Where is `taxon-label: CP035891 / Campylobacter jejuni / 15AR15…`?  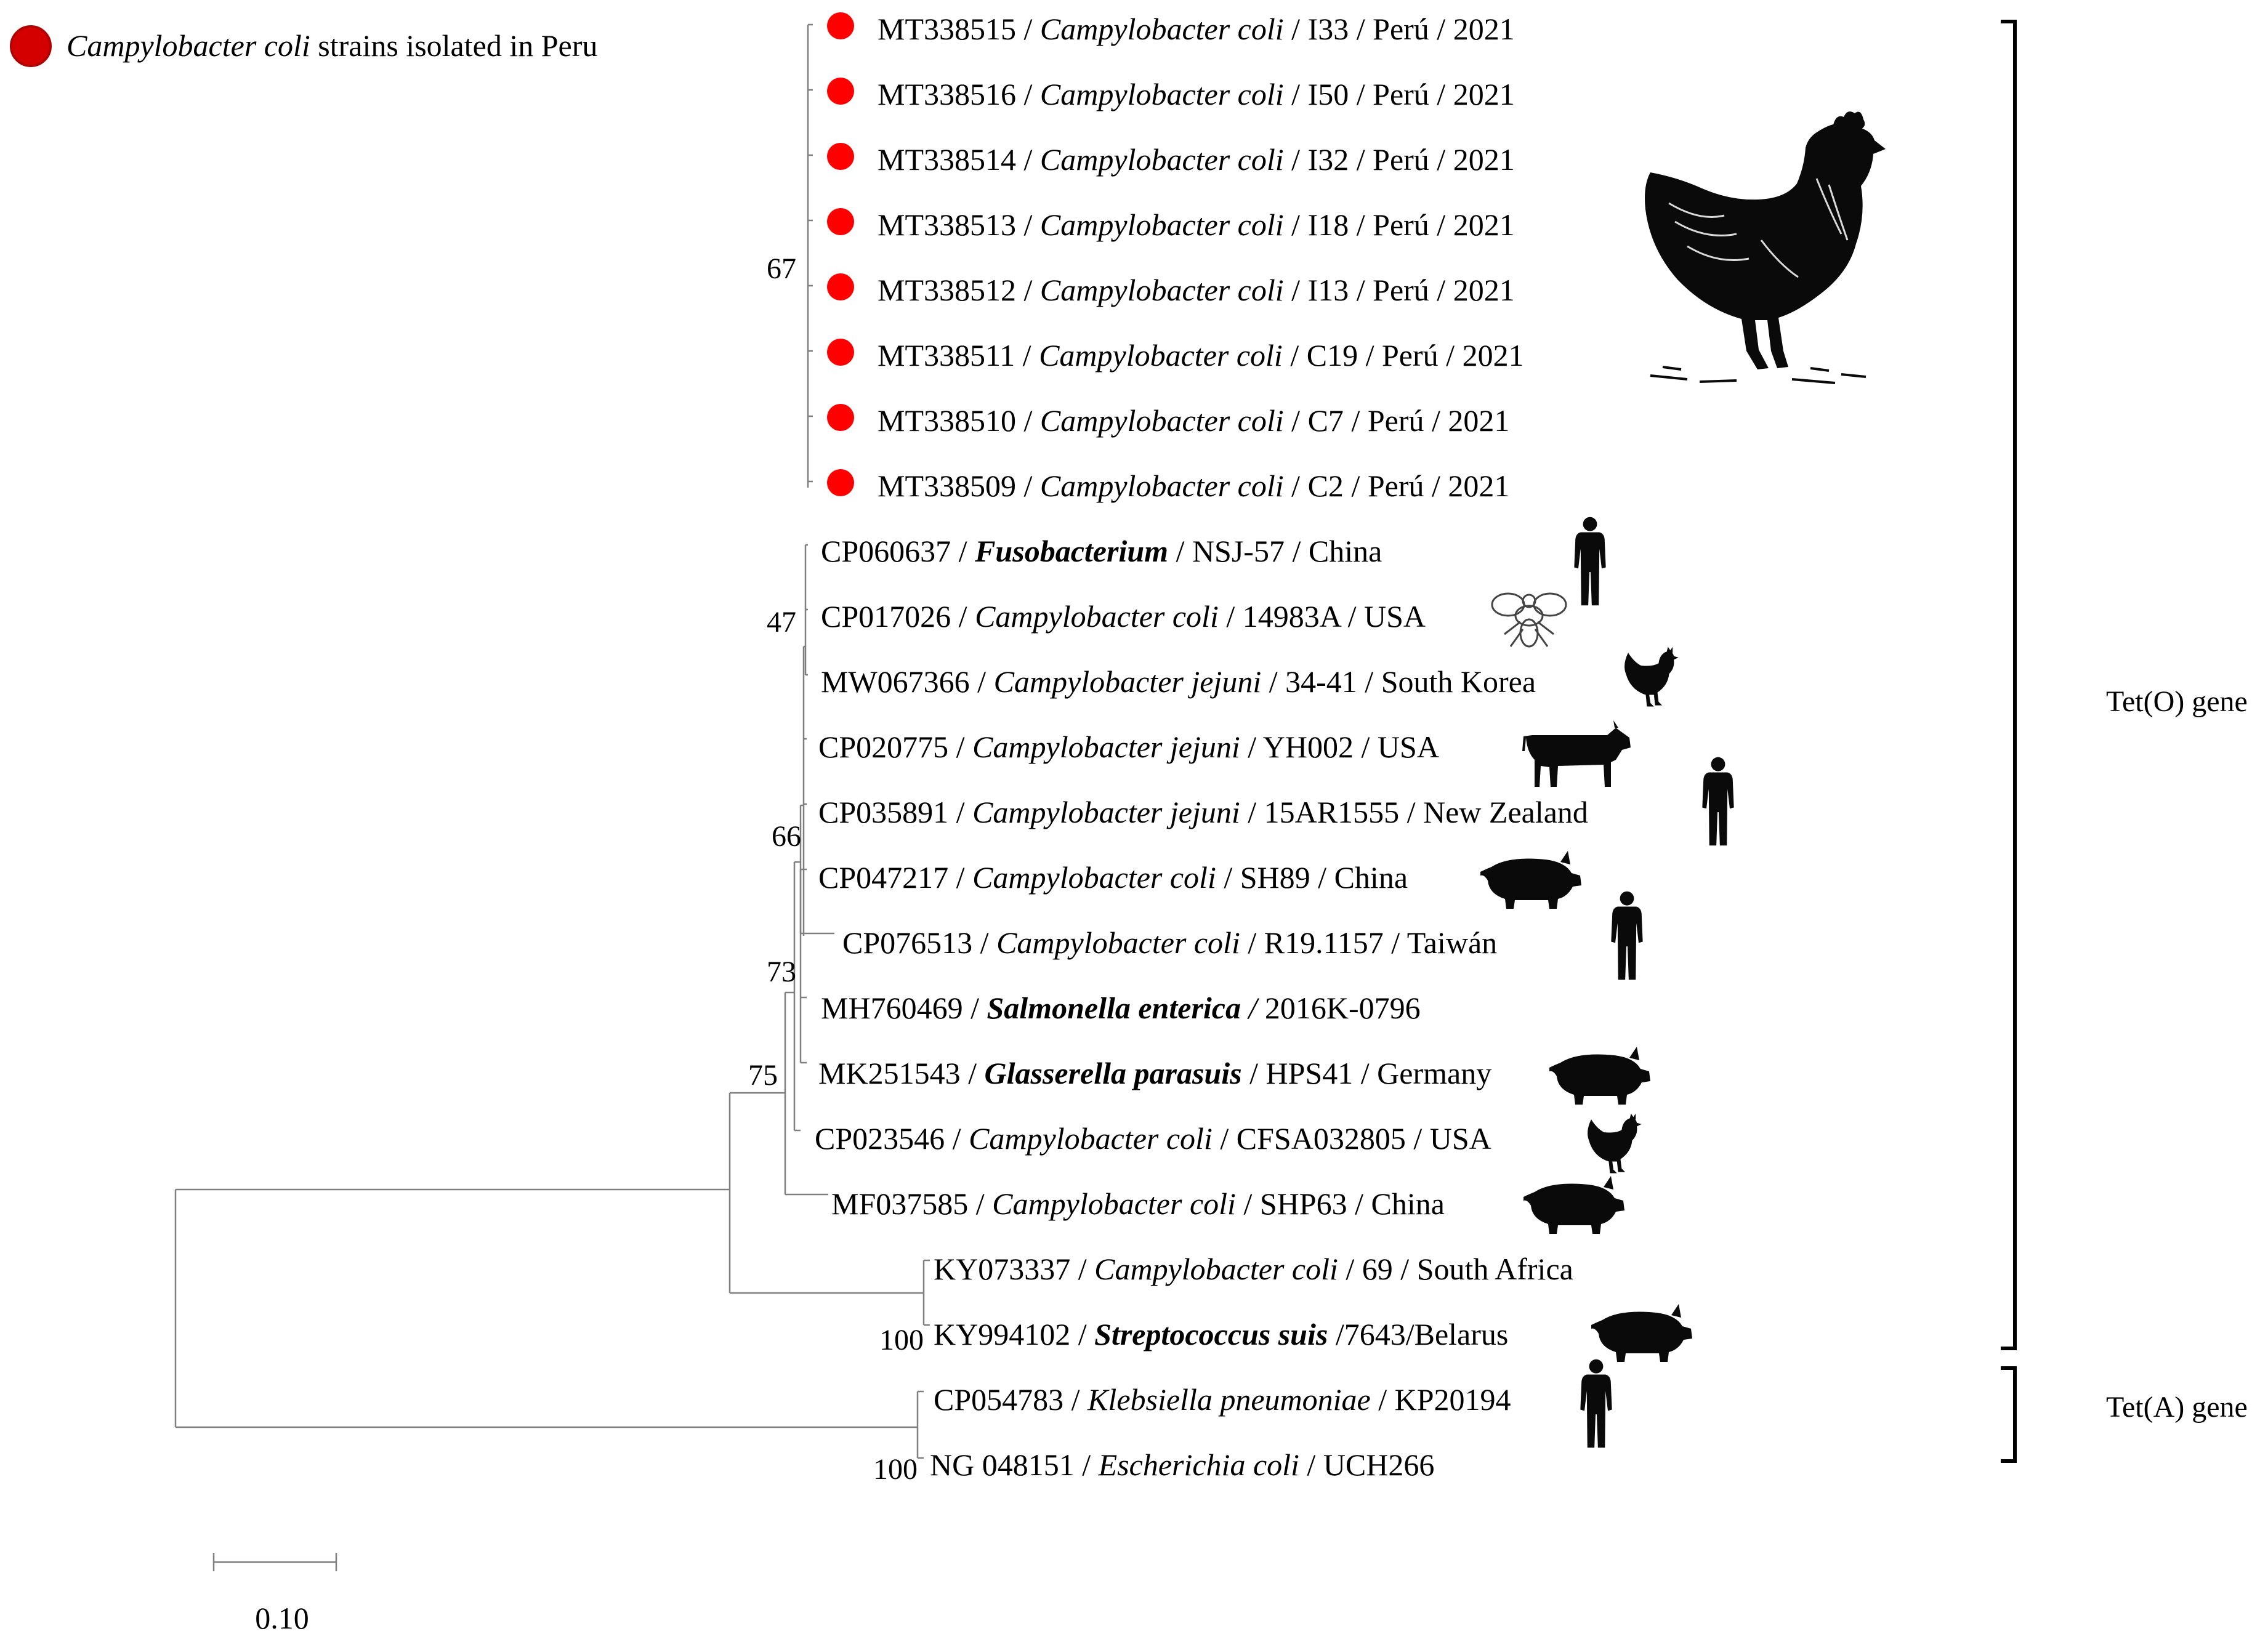 taxon-label: CP035891 / Campylobacter jejuni / 15AR15… is located at coordinates (1203, 812).